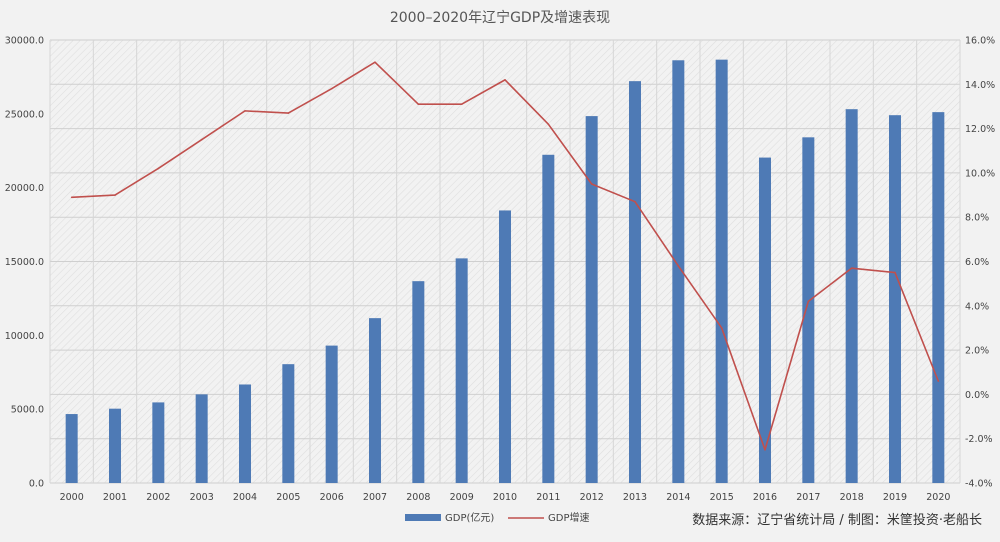 This screenshot has height=542, width=1000. I want to click on bar-gdp-2014, so click(678, 272).